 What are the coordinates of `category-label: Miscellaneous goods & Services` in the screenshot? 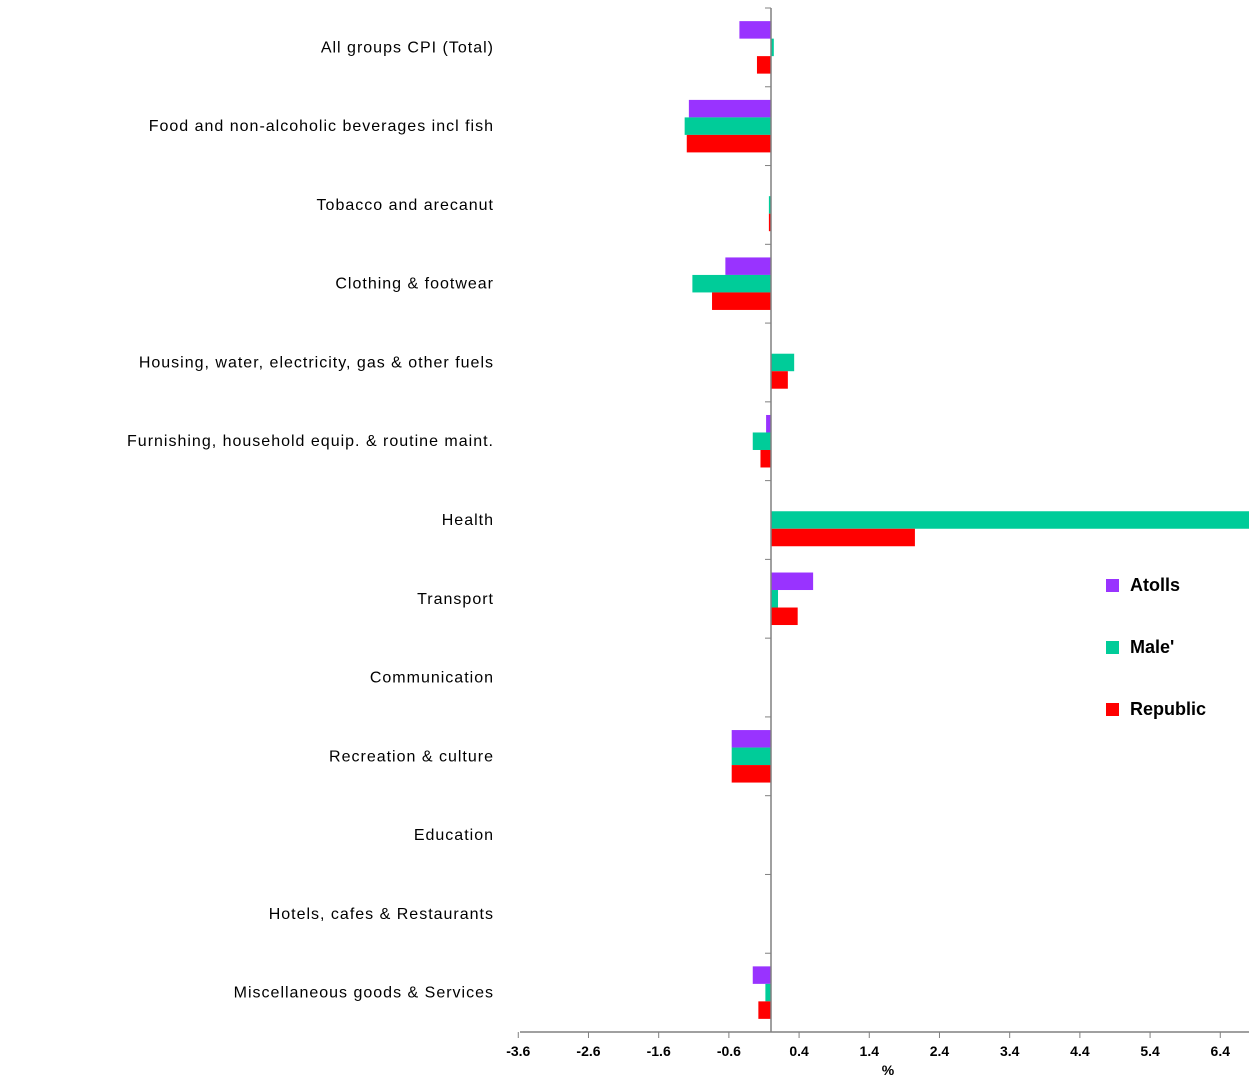 It's located at (364, 993).